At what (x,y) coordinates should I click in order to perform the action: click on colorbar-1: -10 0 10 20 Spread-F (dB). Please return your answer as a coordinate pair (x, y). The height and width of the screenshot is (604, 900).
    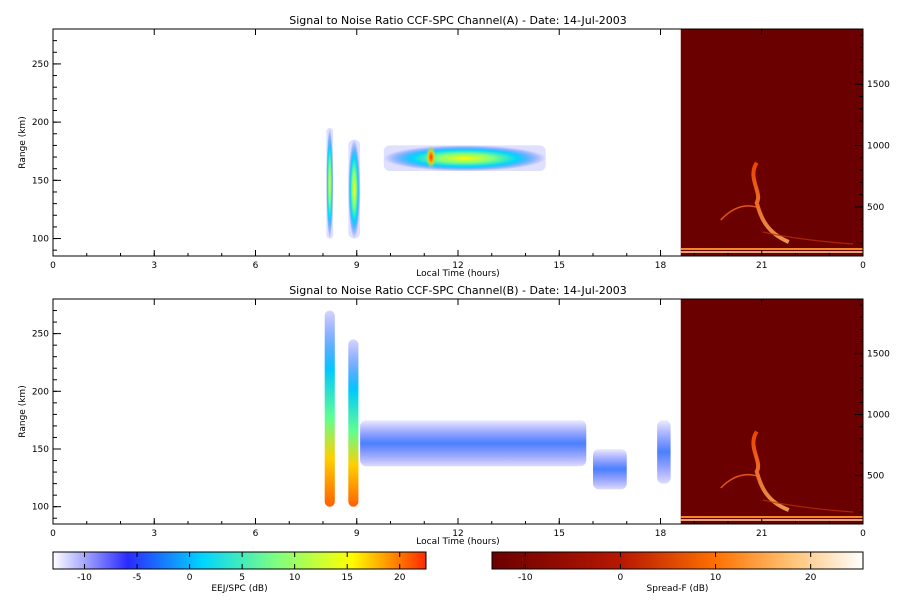
    Looking at the image, I should click on (677, 572).